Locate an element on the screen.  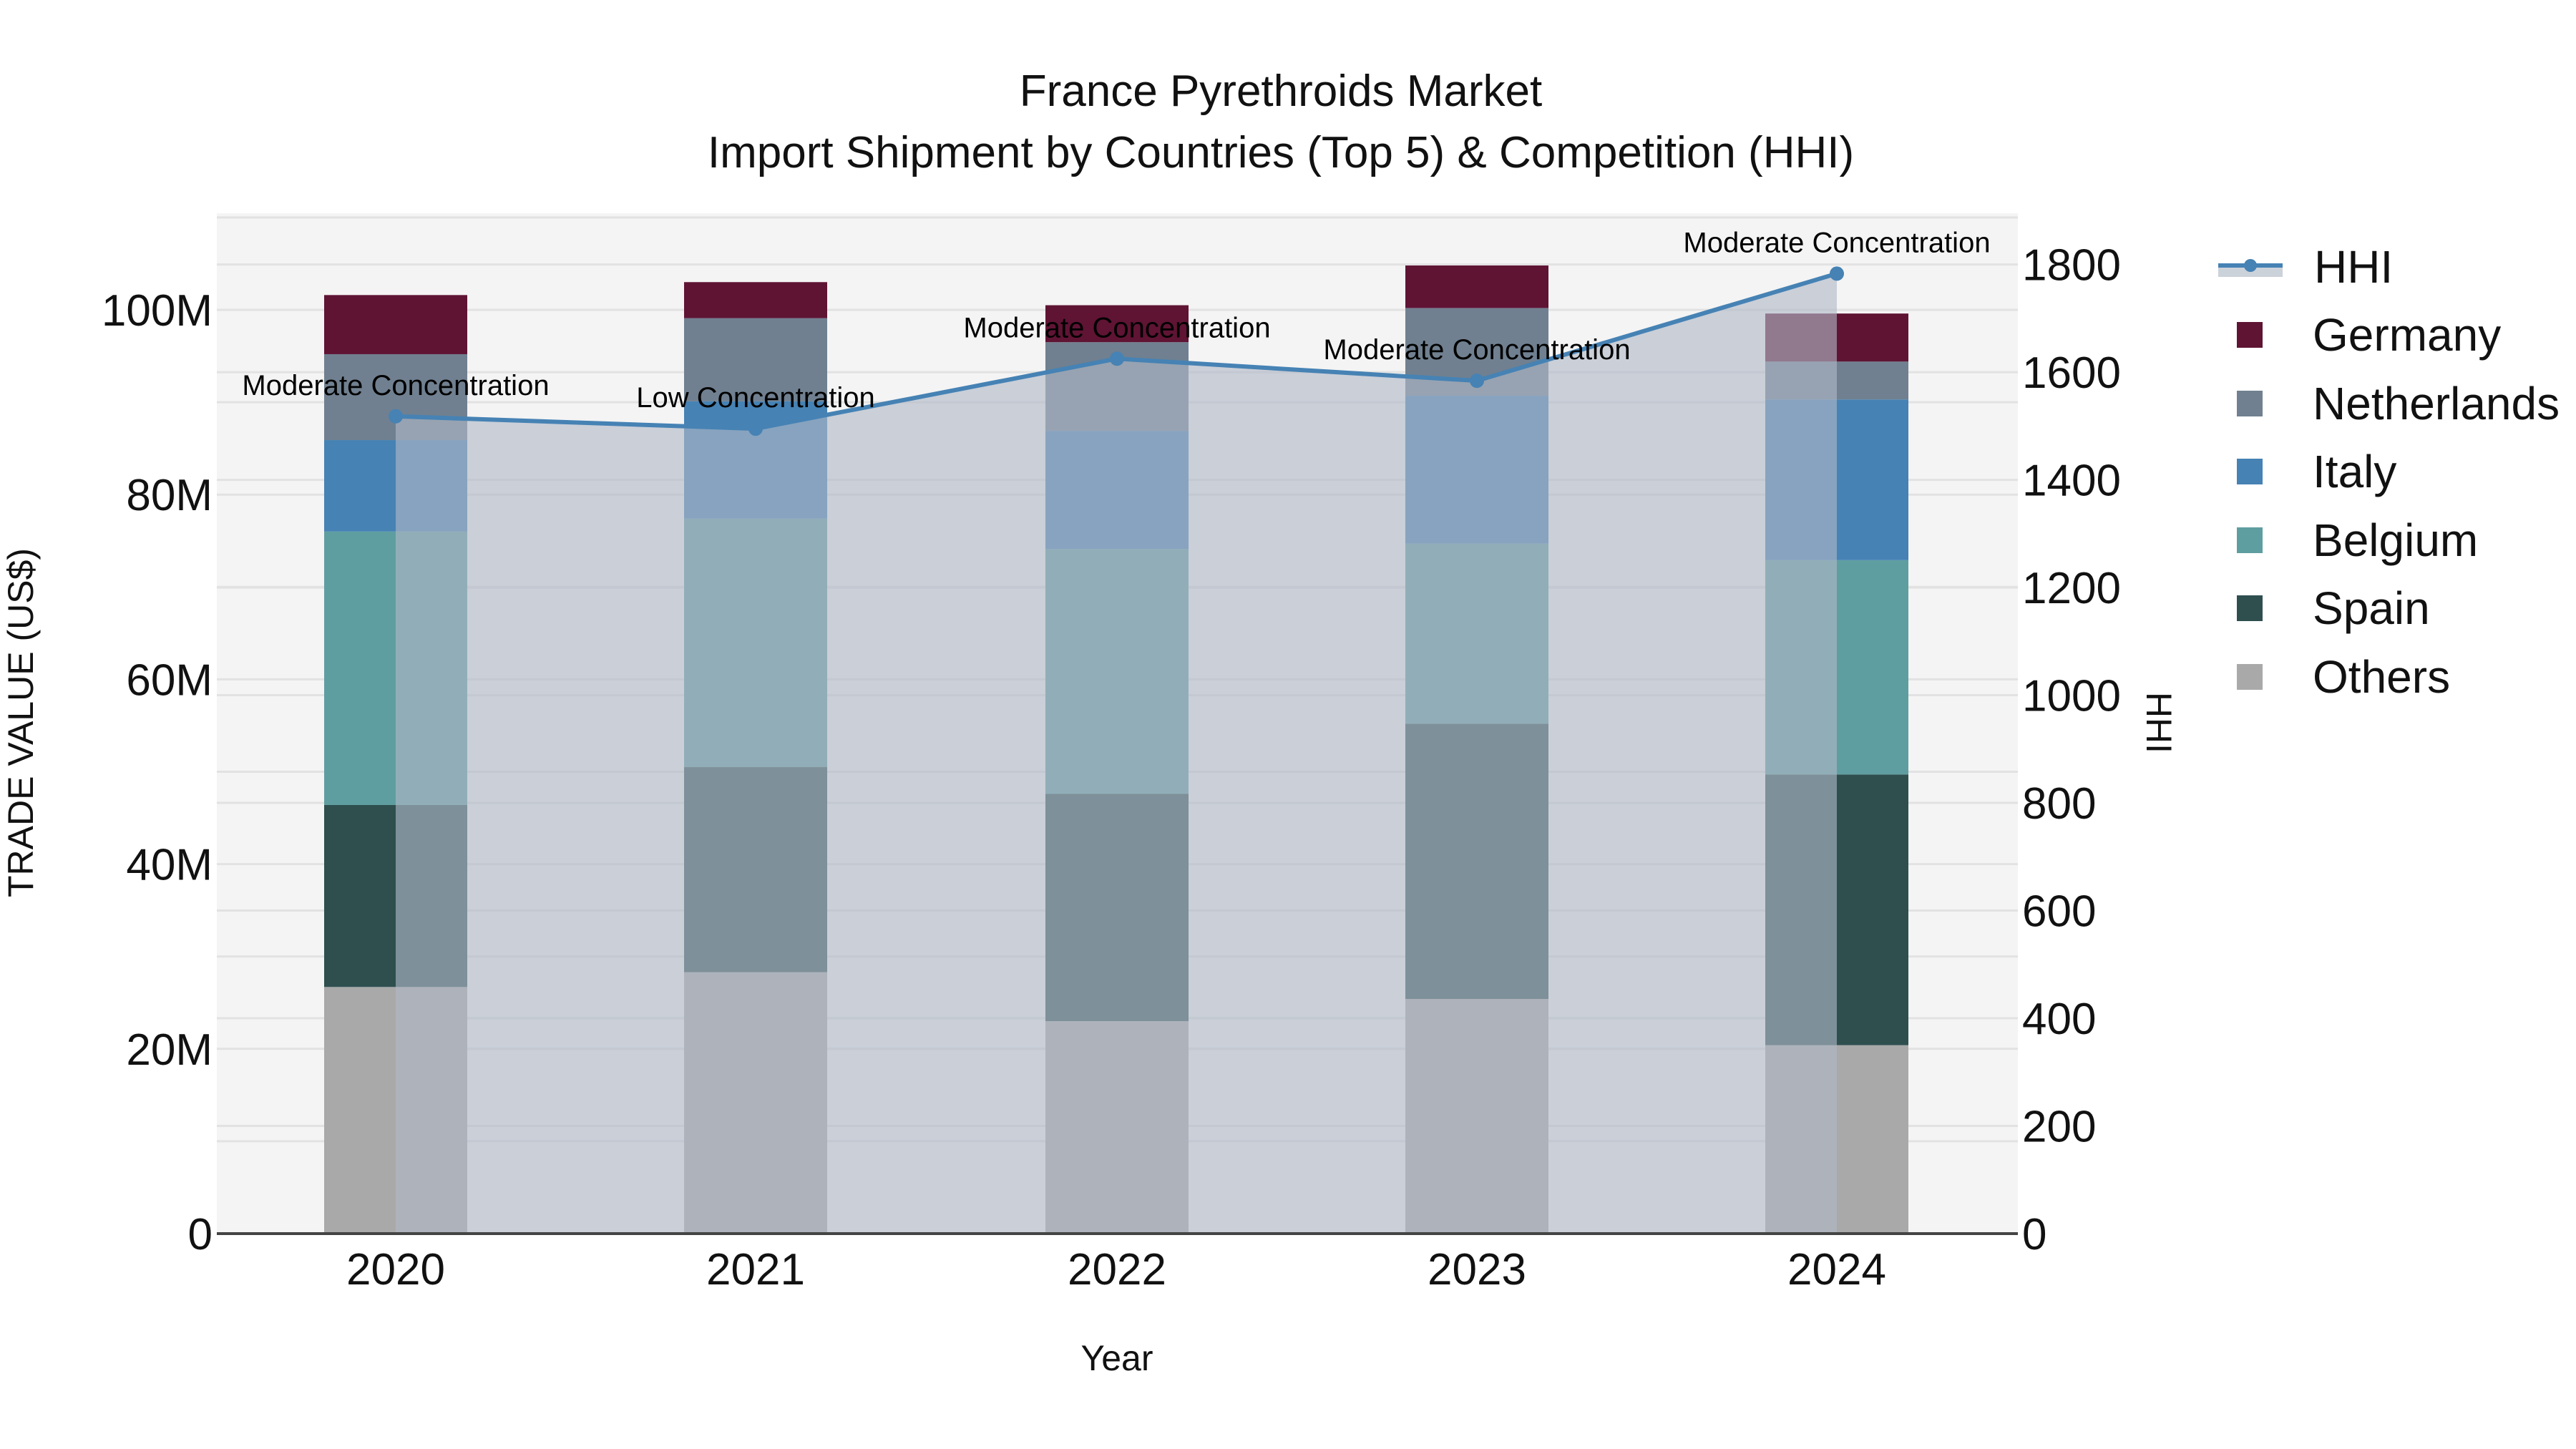
x-tick-label: 2021 is located at coordinates (755, 1269).